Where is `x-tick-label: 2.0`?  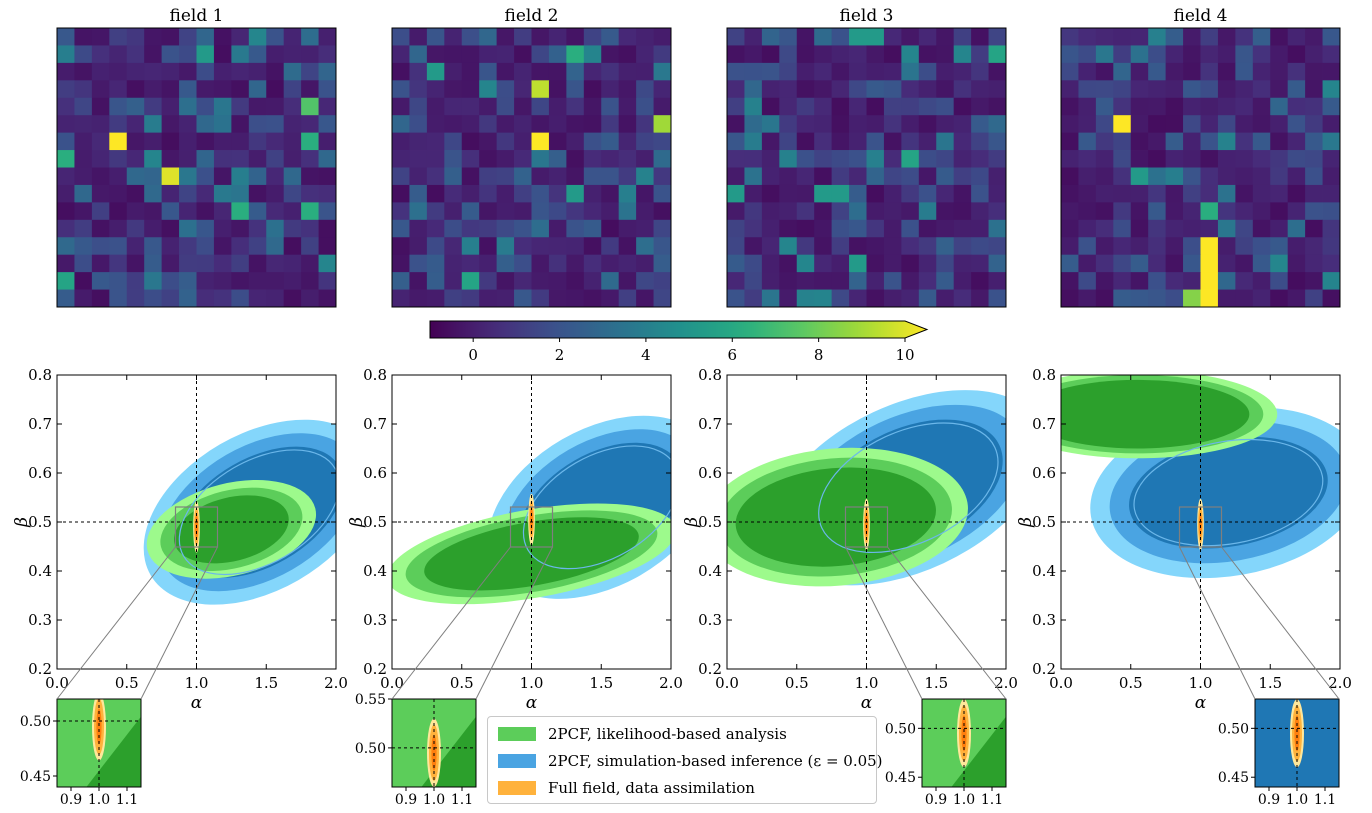
x-tick-label: 2.0 is located at coordinates (1340, 683).